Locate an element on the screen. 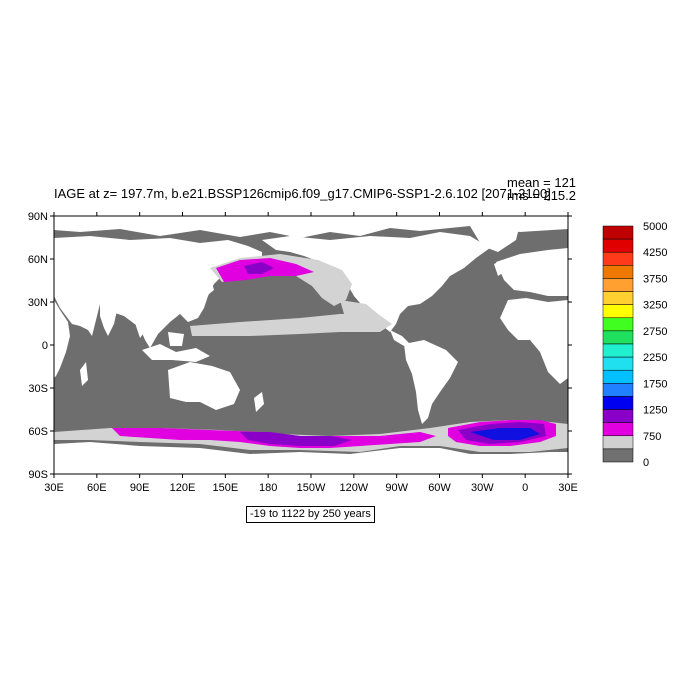 Image resolution: width=700 pixels, height=700 pixels. colorbar-label: 2750 is located at coordinates (655, 332).